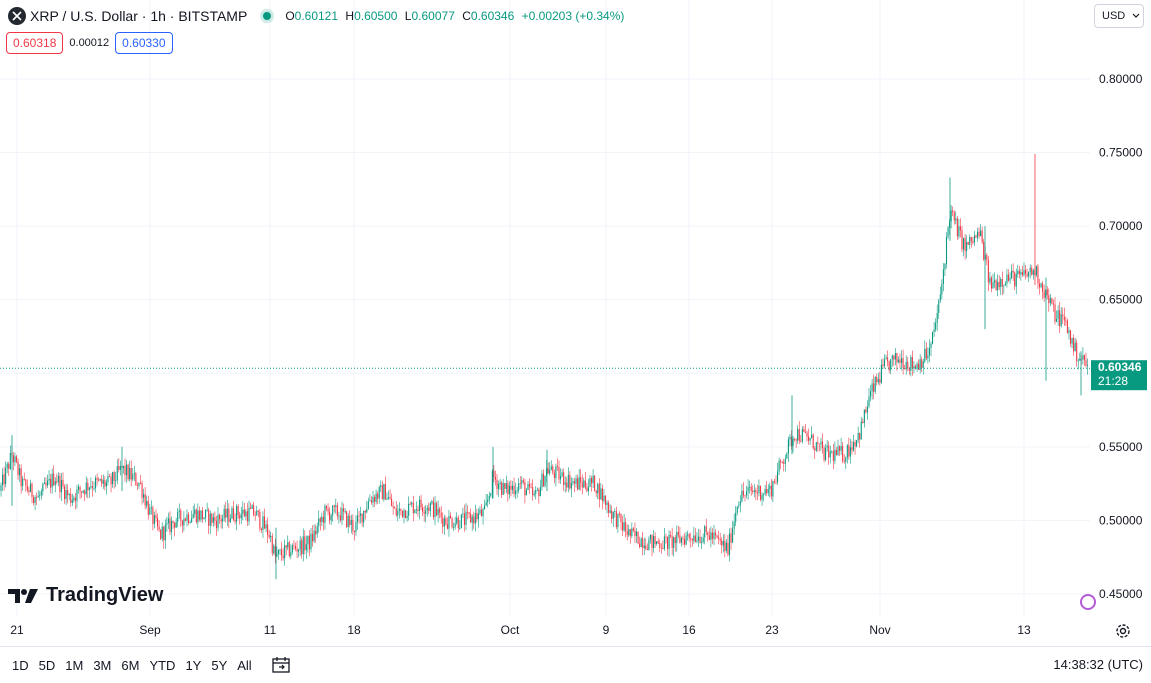 The image size is (1151, 683). Describe the element at coordinates (35, 43) in the screenshot. I see `sell-price-button: 0.60318` at that location.